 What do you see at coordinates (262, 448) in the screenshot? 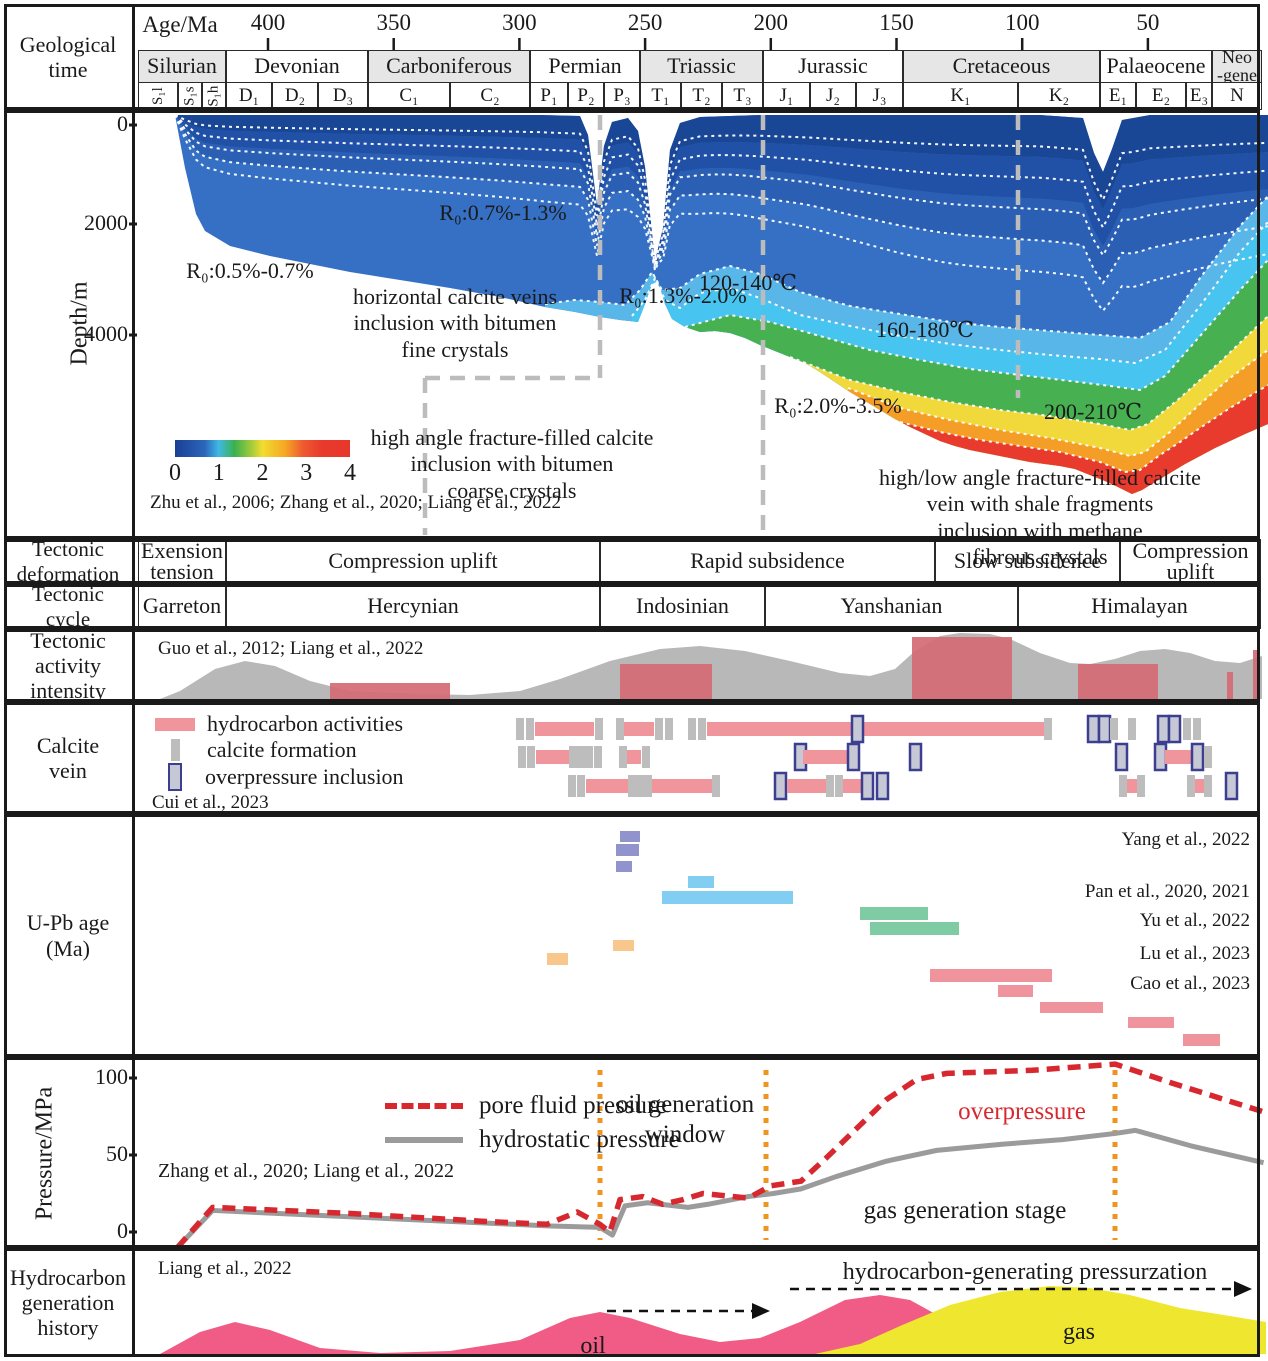
I see `vitrinite-colorbar` at bounding box center [262, 448].